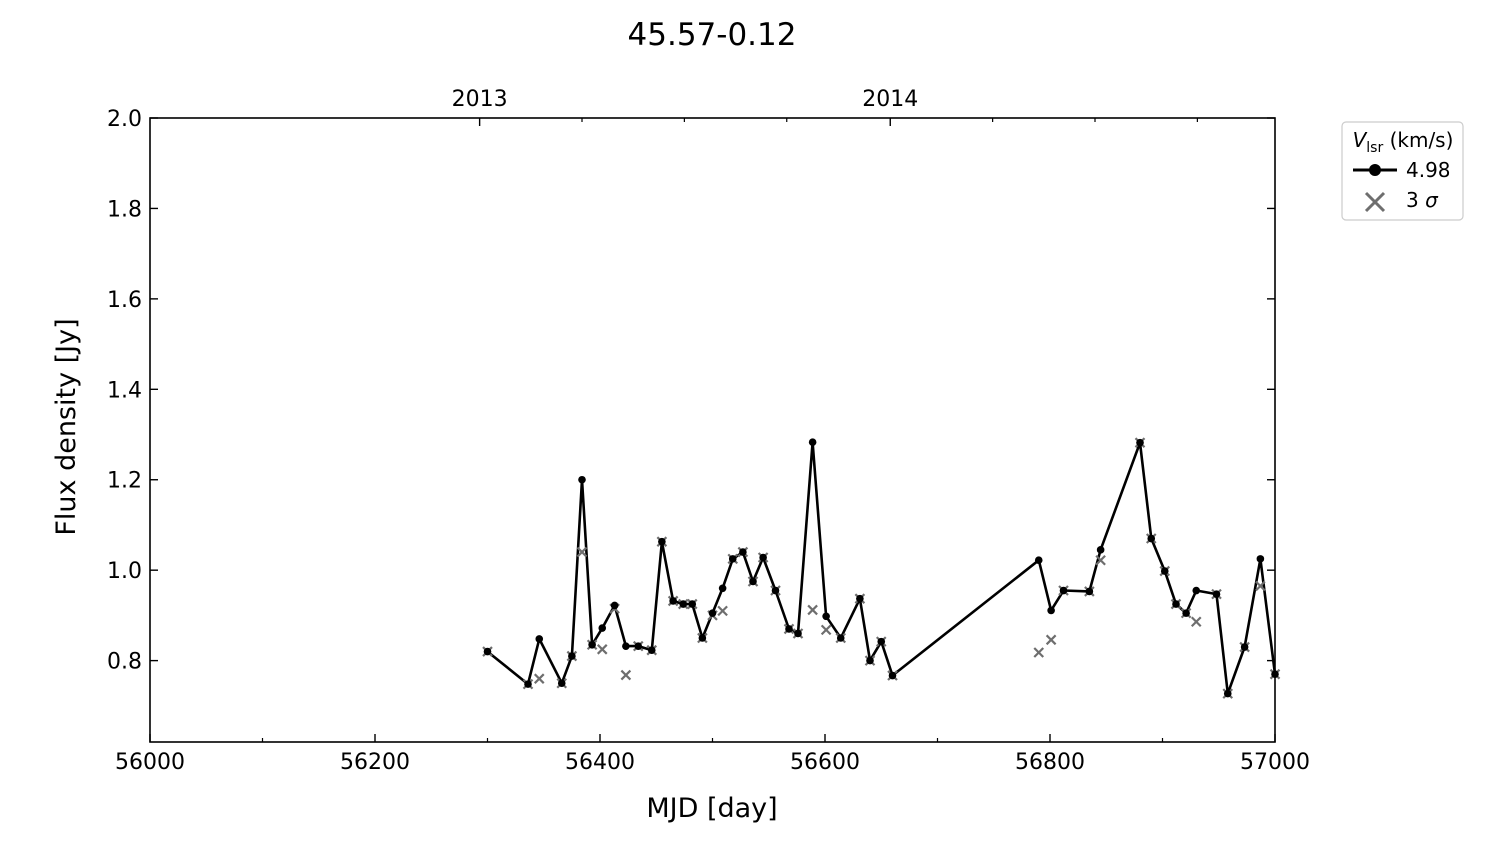 Image resolution: width=1500 pixels, height=844 pixels. Describe the element at coordinates (712, 35) in the screenshot. I see `chart-title: 45.57-0.12` at that location.